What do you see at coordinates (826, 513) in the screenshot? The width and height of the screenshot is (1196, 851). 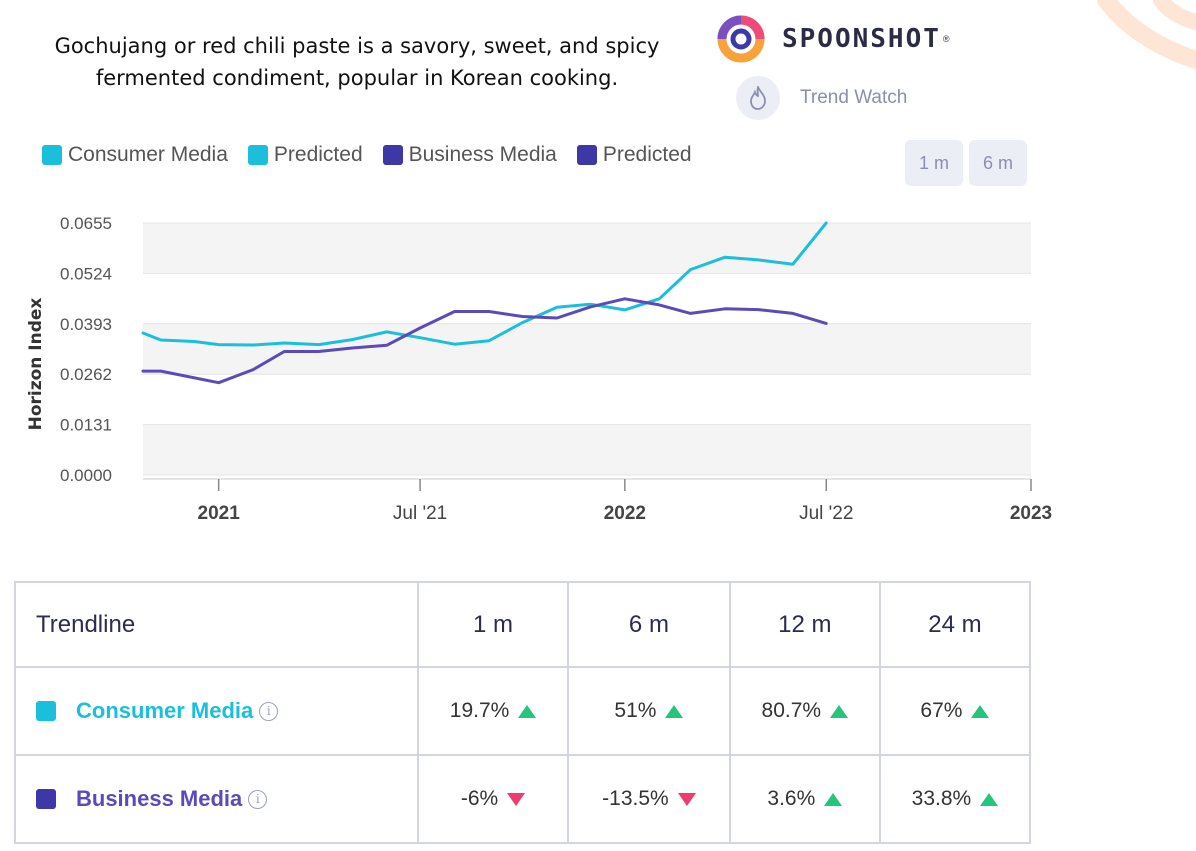 I see `x-tick-label: Jul '22` at bounding box center [826, 513].